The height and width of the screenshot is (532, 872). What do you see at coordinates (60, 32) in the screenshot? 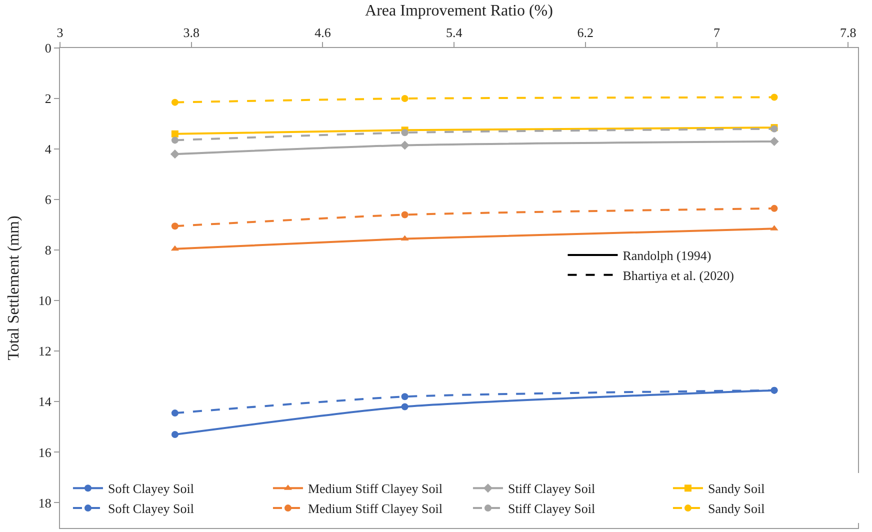
I see `x-tick-label: 3` at bounding box center [60, 32].